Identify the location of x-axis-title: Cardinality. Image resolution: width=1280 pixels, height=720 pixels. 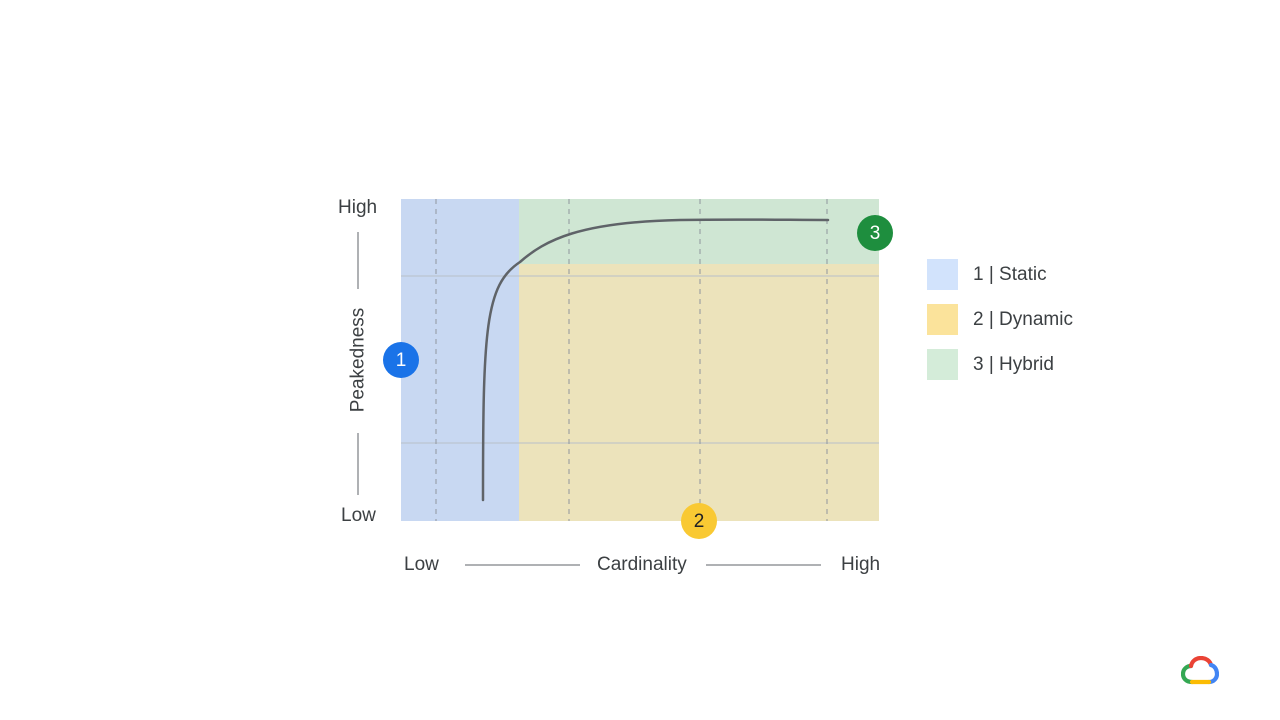
(642, 564).